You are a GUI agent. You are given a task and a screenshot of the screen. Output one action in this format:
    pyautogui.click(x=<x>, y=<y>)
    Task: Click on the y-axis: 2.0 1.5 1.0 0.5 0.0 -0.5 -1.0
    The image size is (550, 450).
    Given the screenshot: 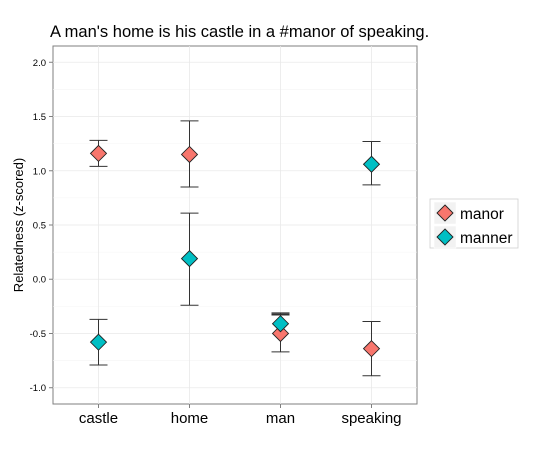 What is the action you would take?
    pyautogui.click(x=41, y=226)
    